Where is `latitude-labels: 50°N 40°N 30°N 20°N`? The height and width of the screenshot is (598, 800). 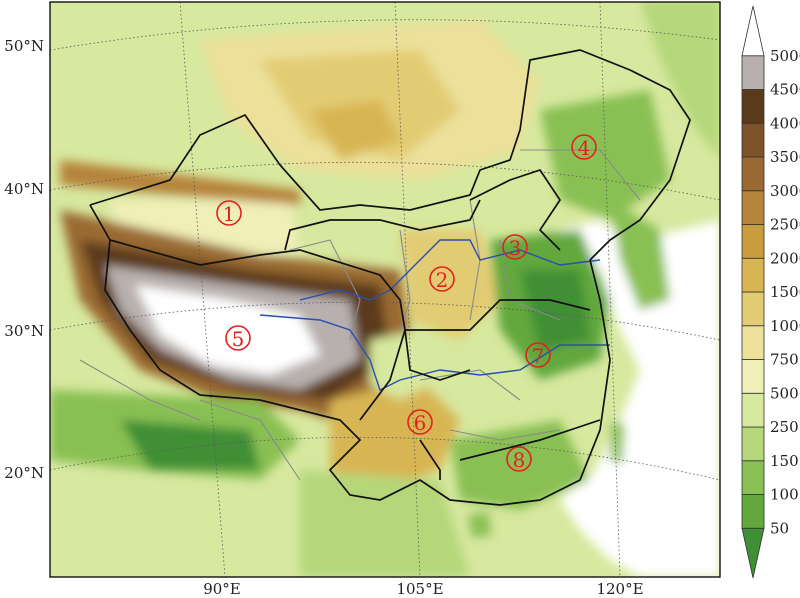
latitude-labels: 50°N 40°N 30°N 20°N is located at coordinates (24, 259).